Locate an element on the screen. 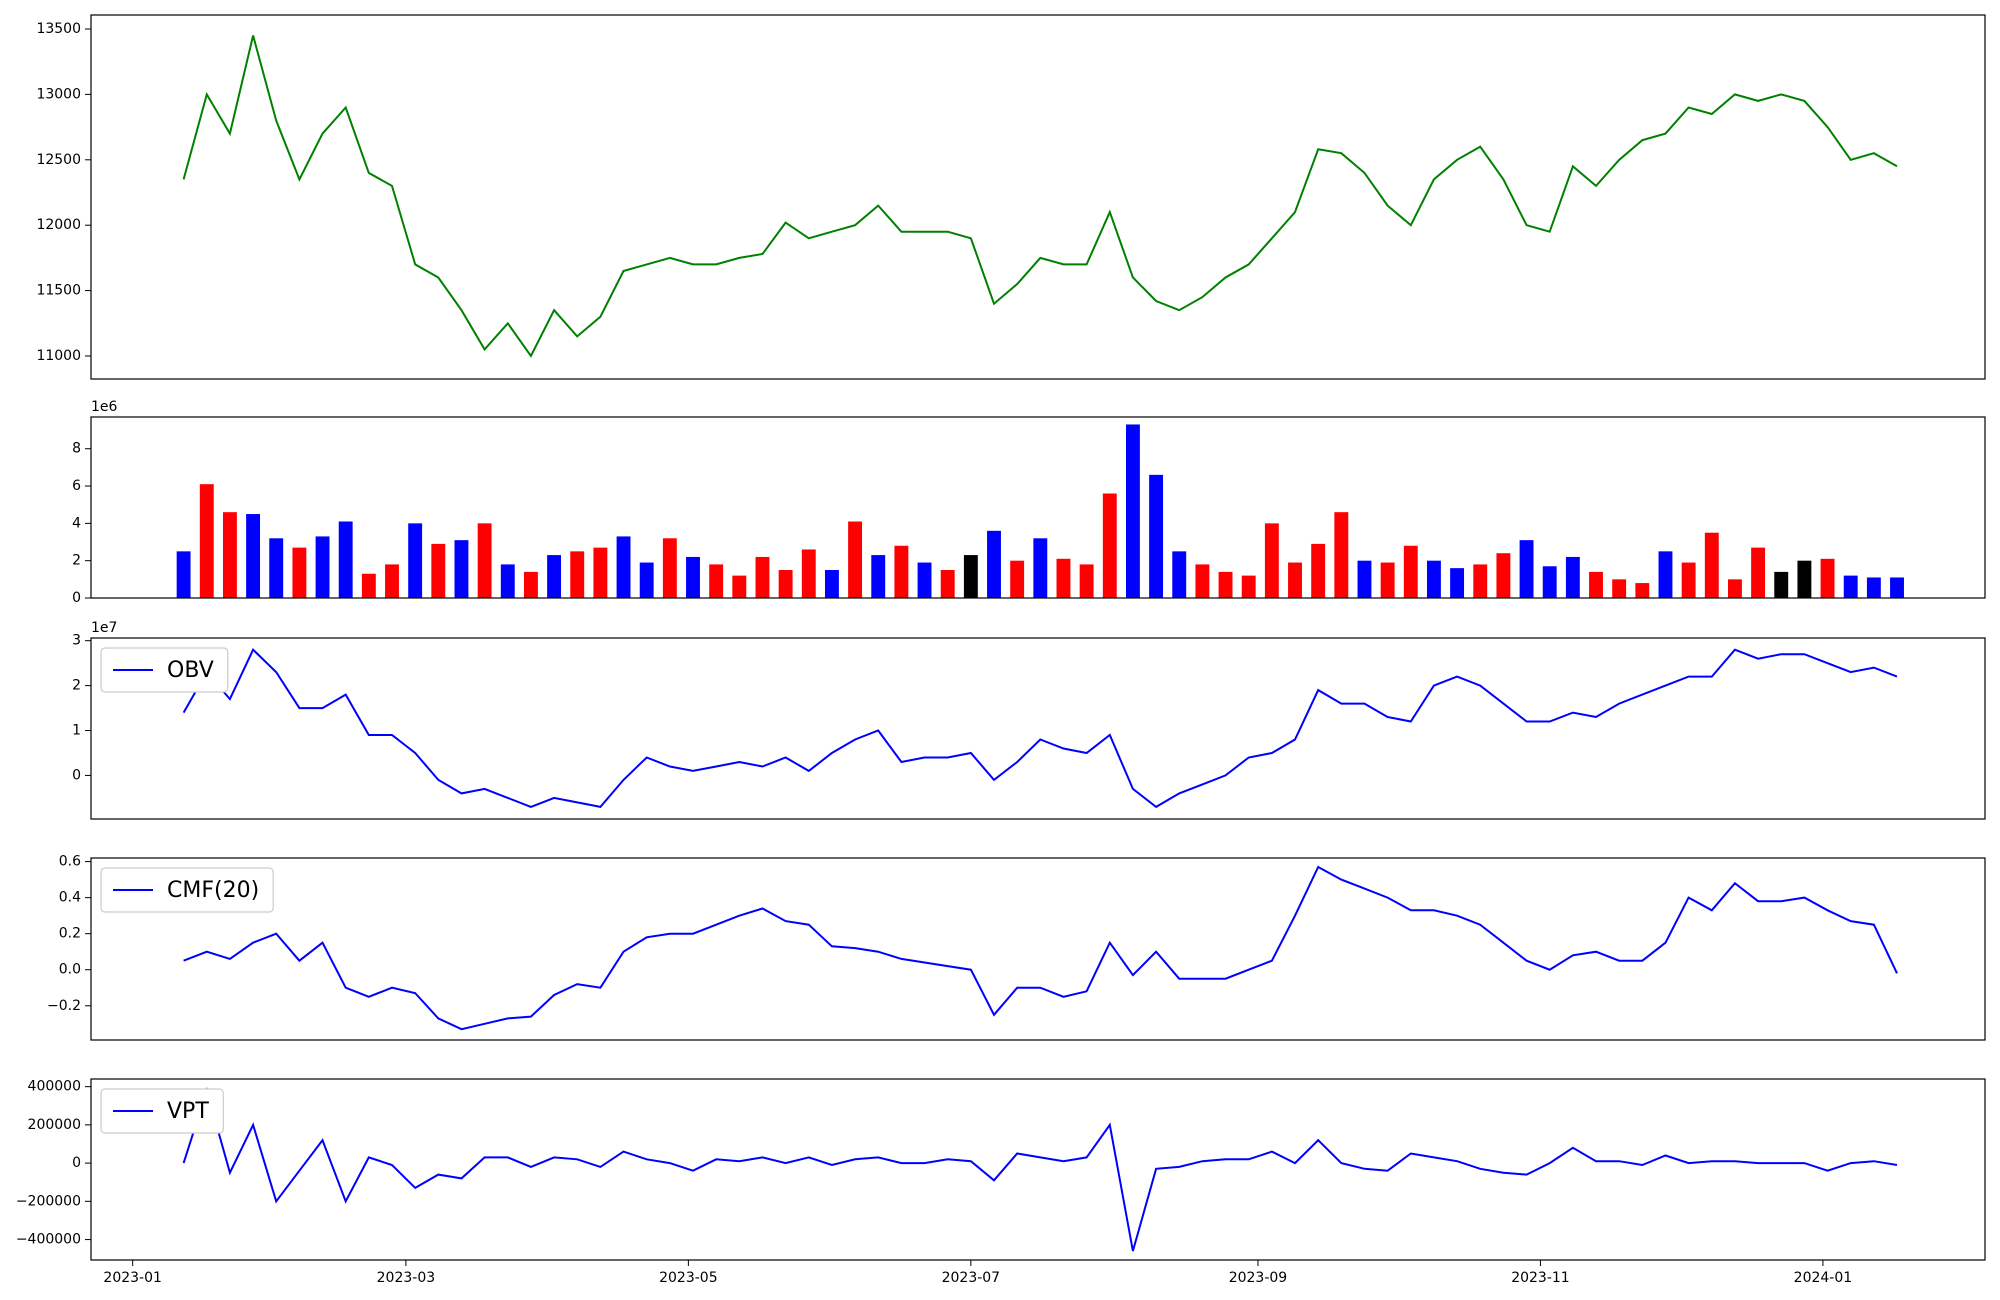  y-tick-label: 6 is located at coordinates (76, 486).